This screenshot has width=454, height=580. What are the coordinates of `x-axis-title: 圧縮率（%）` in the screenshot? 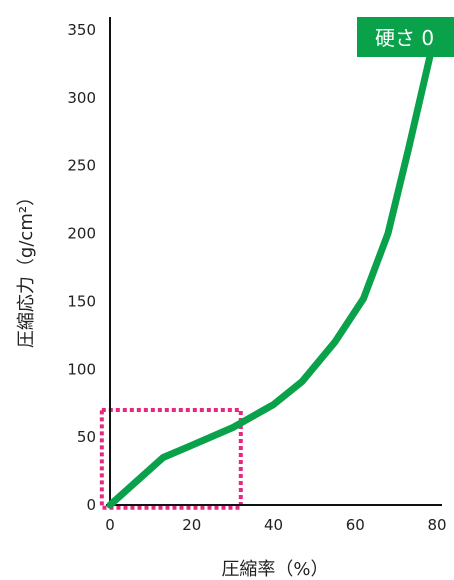 It's located at (274, 569).